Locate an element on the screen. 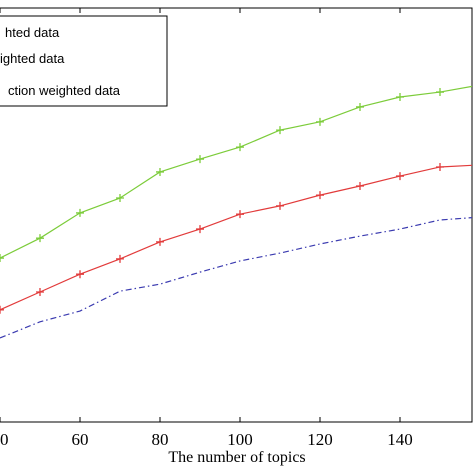 This screenshot has height=474, width=474. x-tick-label: 60 is located at coordinates (80, 439).